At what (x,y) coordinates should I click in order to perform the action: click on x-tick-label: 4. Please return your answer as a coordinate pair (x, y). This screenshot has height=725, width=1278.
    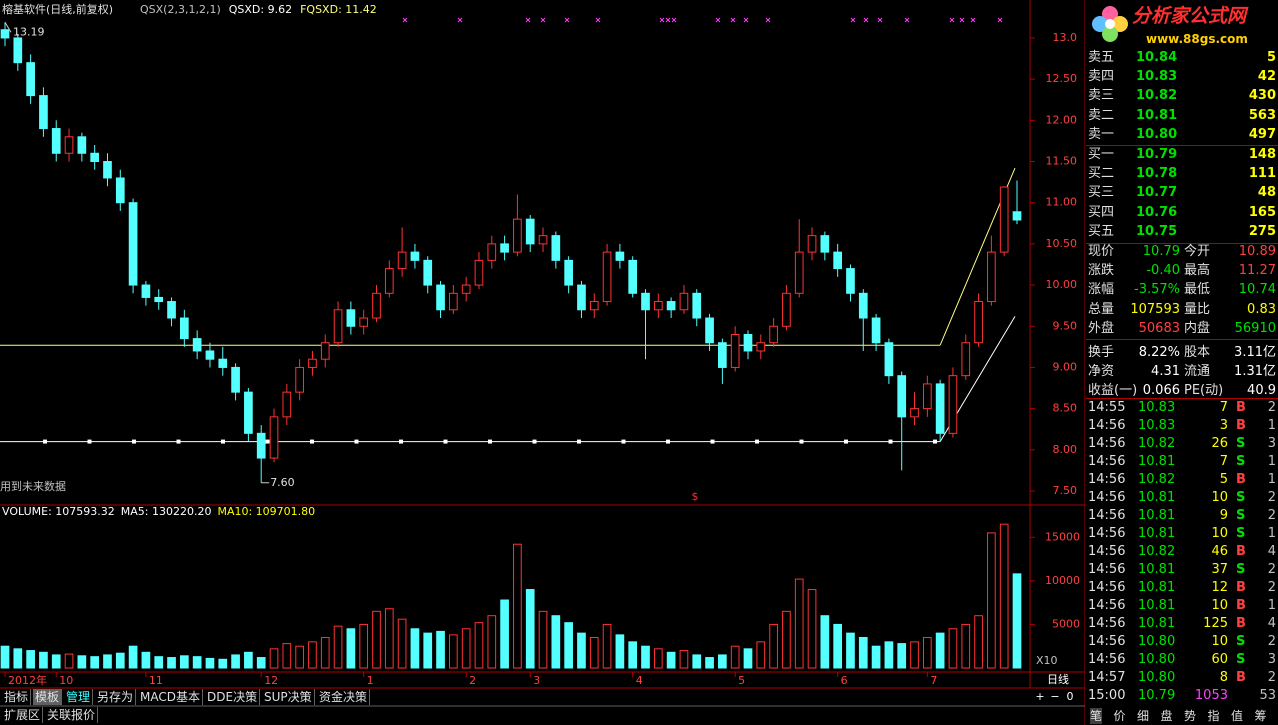
    Looking at the image, I should click on (639, 680).